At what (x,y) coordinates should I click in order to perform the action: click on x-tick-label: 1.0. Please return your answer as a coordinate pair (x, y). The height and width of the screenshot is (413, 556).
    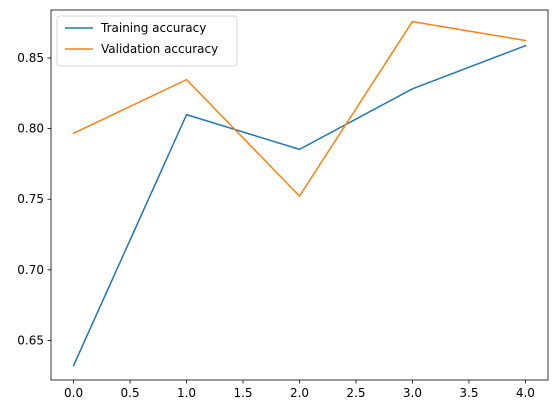
    Looking at the image, I should click on (186, 393).